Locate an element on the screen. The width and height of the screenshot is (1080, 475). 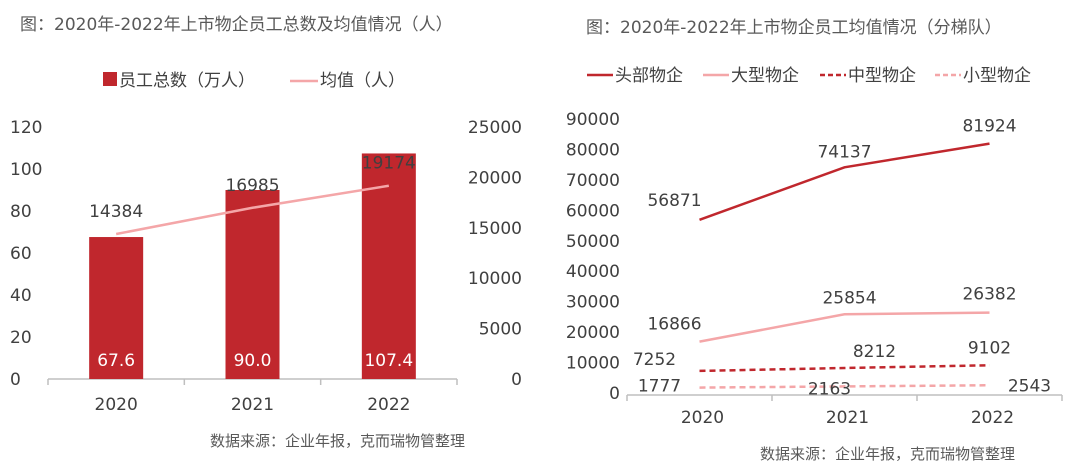
right-y-tick: 5000 is located at coordinates (500, 330).